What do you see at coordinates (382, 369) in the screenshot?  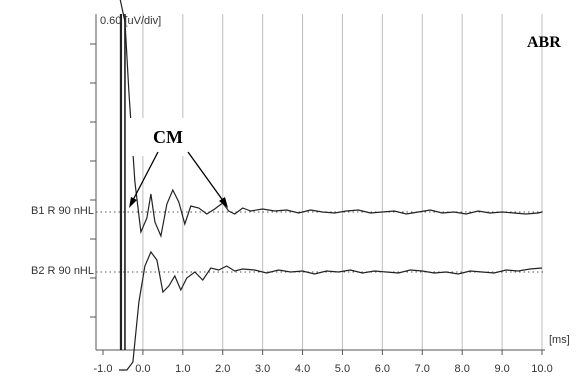 I see `x-tick-label: 6.0` at bounding box center [382, 369].